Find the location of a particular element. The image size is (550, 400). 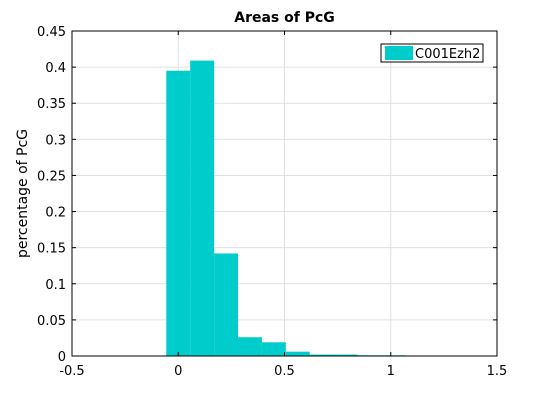

x-tick-labels: -0.5 0 0.5 1 1.5 is located at coordinates (283, 371).